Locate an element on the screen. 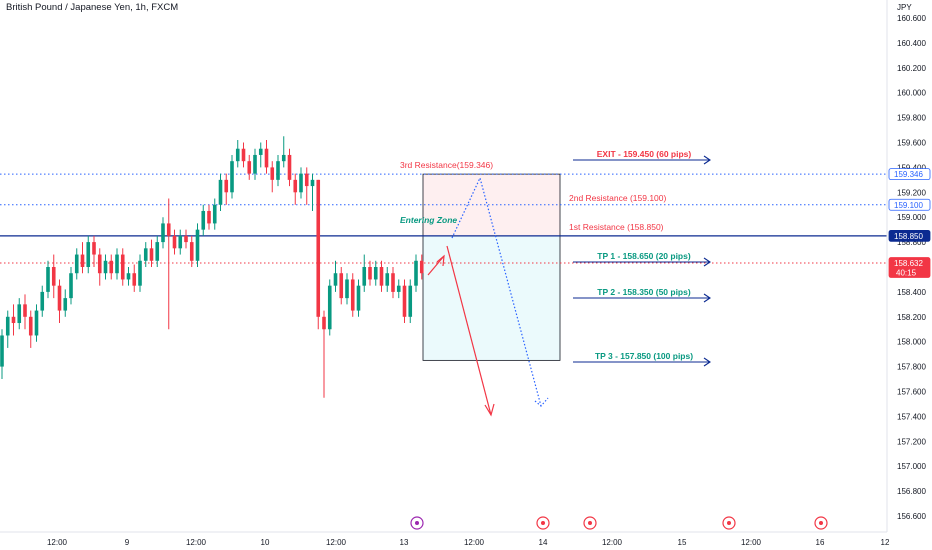 Image resolution: width=932 pixels, height=550 pixels. price-tick-label: 157.600 is located at coordinates (911, 392).